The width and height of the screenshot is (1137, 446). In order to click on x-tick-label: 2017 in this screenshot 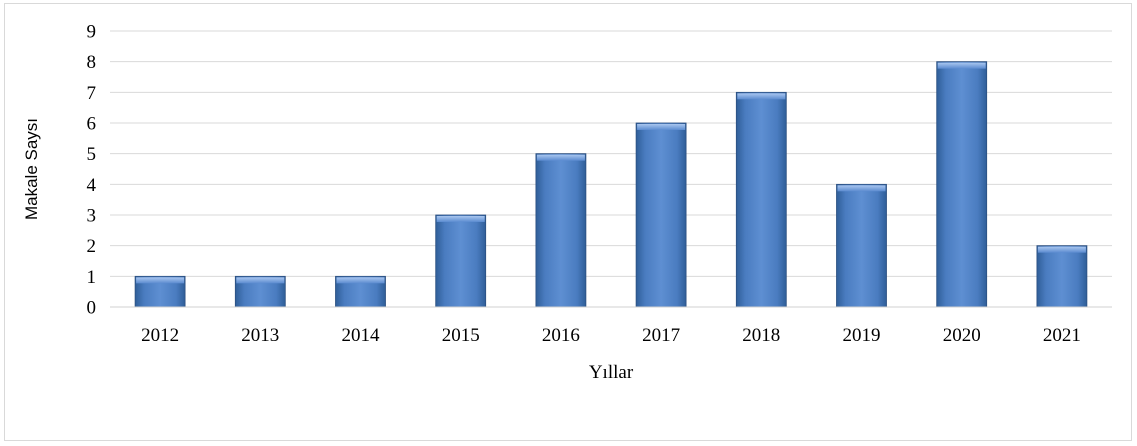, I will do `click(661, 335)`.